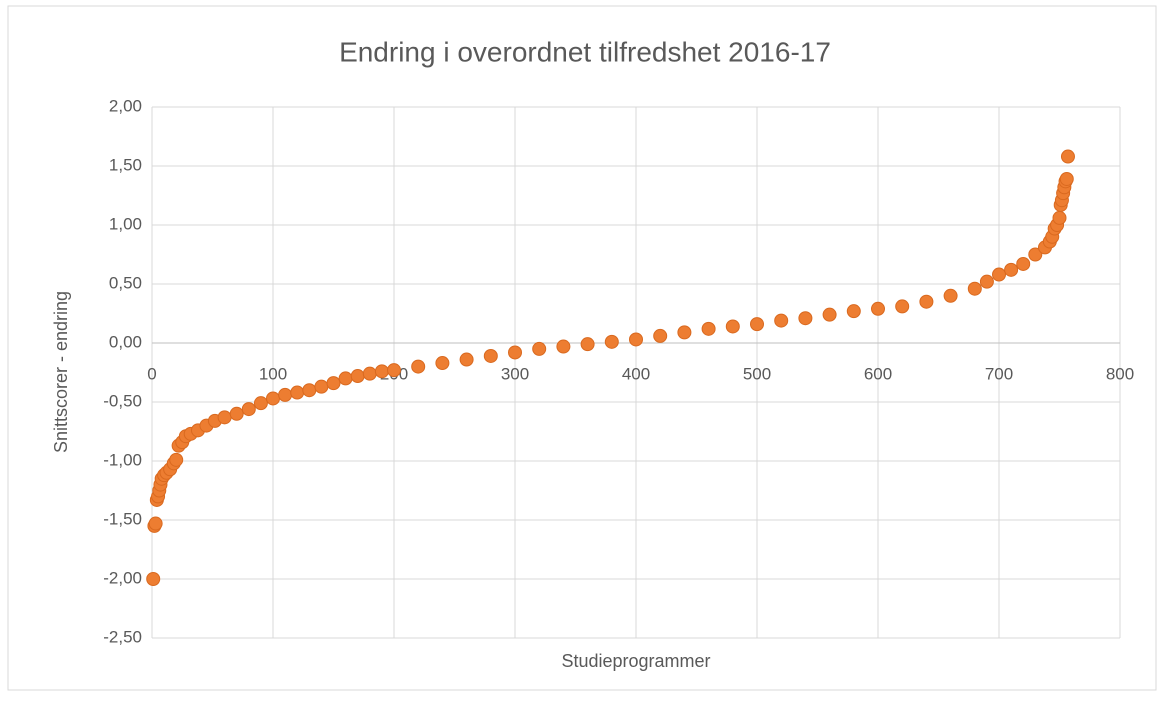 The image size is (1159, 704). Describe the element at coordinates (125, 223) in the screenshot. I see `y-tick-label: 1,00` at that location.